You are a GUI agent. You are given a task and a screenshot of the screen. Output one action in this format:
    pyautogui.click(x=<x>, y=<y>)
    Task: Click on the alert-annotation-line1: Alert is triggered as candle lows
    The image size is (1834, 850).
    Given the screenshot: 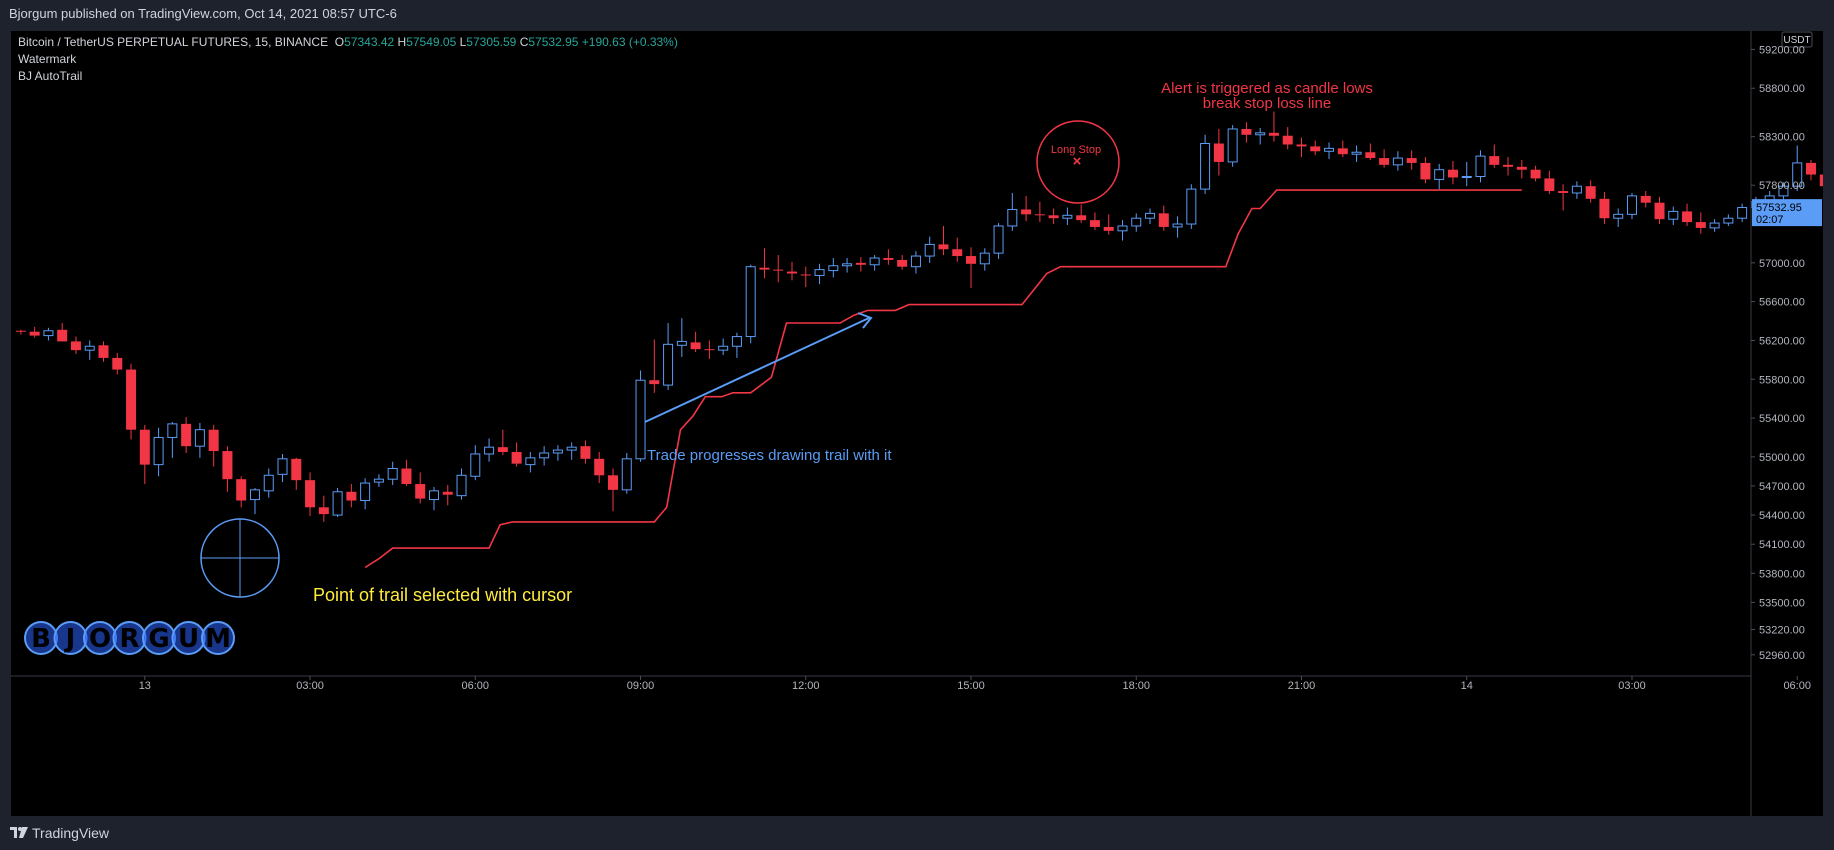 What is the action you would take?
    pyautogui.click(x=1267, y=88)
    